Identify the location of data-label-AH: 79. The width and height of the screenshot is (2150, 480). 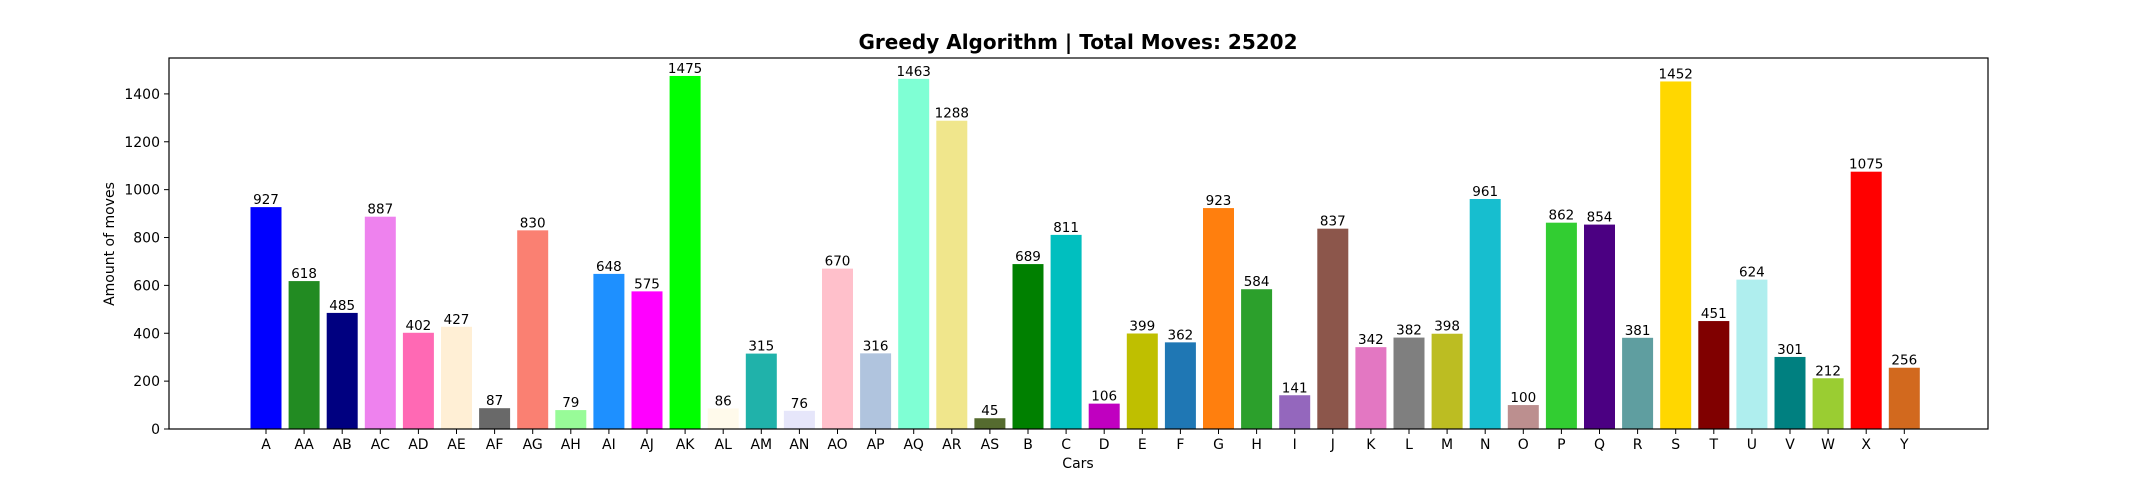
(570, 403).